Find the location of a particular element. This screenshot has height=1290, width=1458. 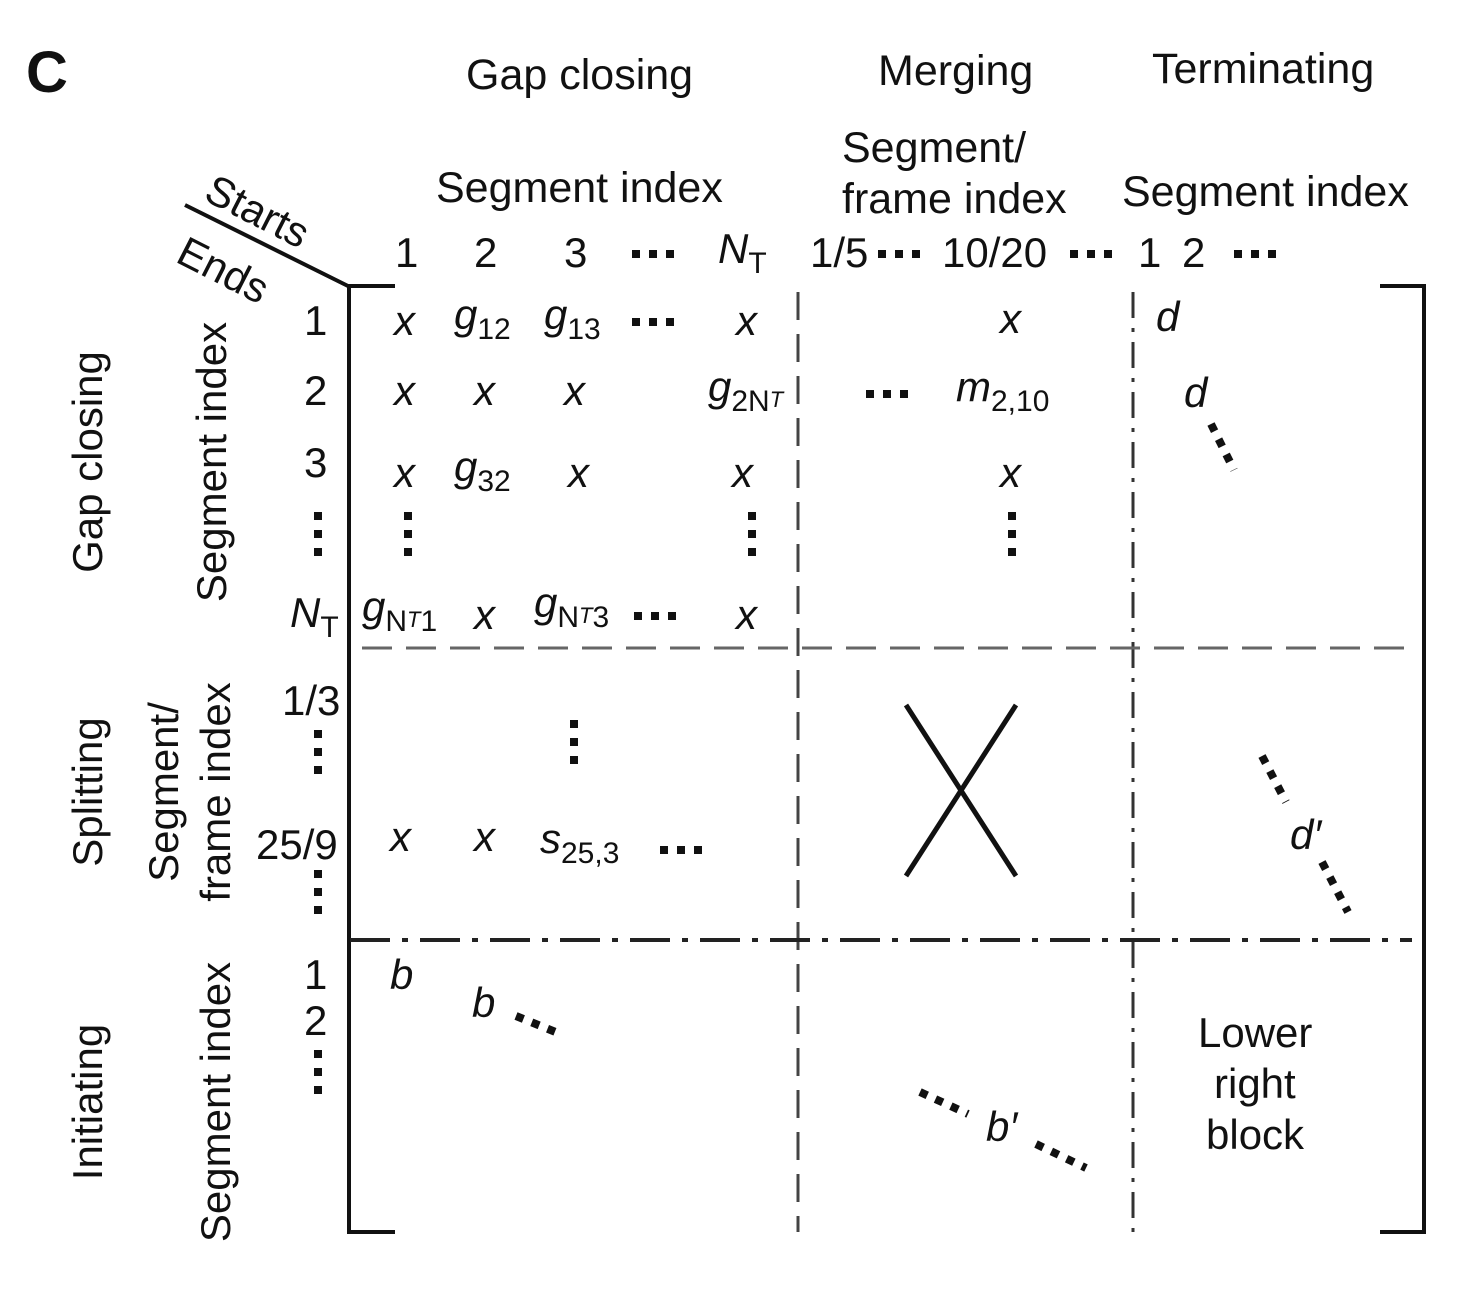

lower-right-block-line-3: block is located at coordinates (1255, 1134).